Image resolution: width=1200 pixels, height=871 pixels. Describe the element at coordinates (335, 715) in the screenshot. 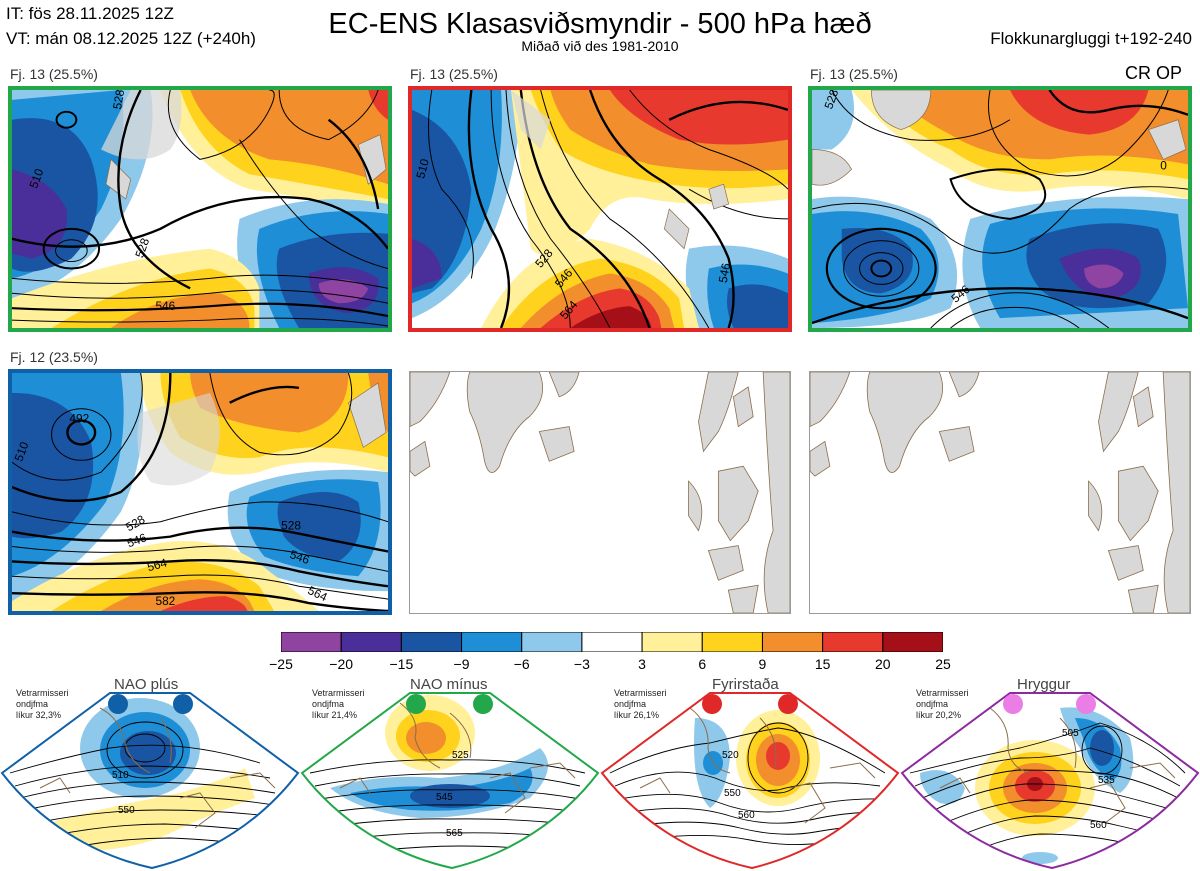

I see `stat-line: líkur 21,4%` at that location.